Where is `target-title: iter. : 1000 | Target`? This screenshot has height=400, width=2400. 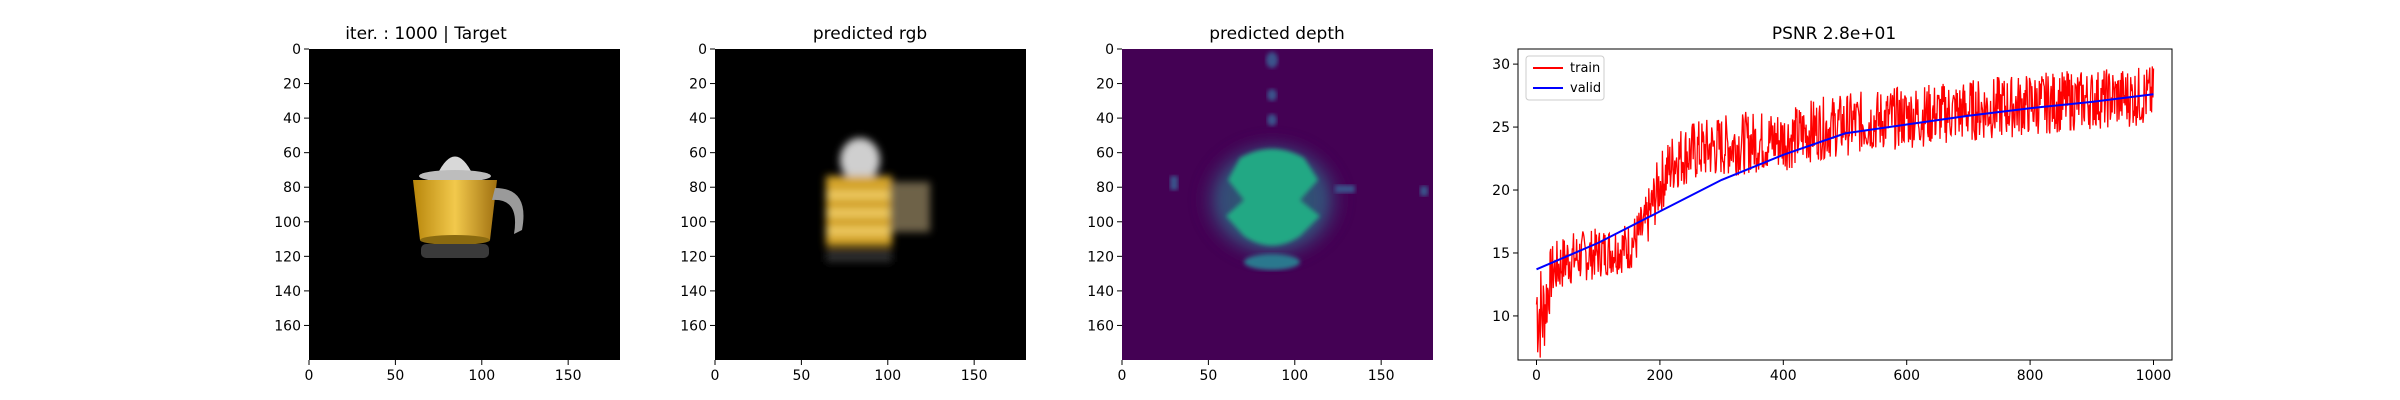 target-title: iter. : 1000 | Target is located at coordinates (426, 34).